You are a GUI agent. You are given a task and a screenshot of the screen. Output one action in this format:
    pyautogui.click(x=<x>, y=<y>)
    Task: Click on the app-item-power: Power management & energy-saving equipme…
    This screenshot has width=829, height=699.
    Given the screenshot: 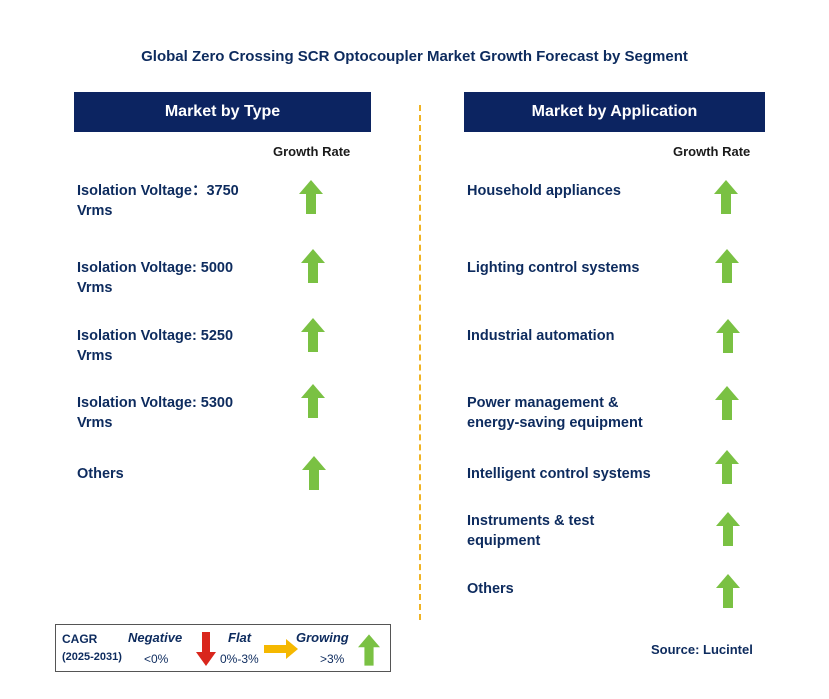 What is the action you would take?
    pyautogui.click(x=555, y=413)
    